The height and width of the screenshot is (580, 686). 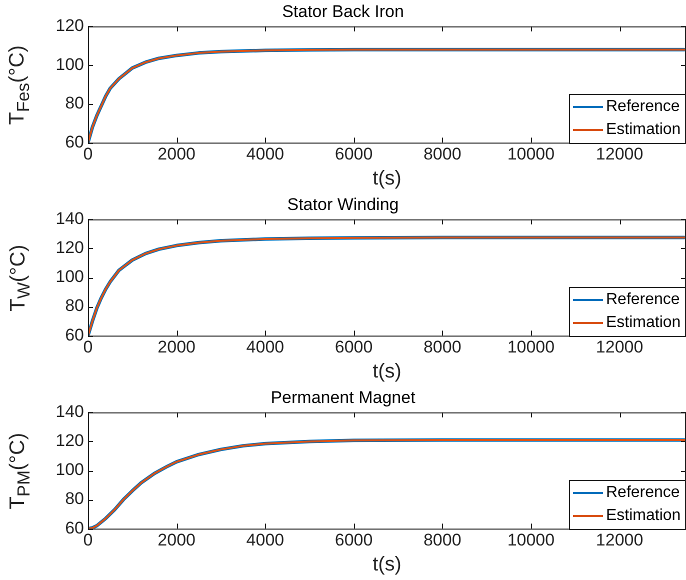 What do you see at coordinates (343, 397) in the screenshot?
I see `chart-title: Permanent Magnet` at bounding box center [343, 397].